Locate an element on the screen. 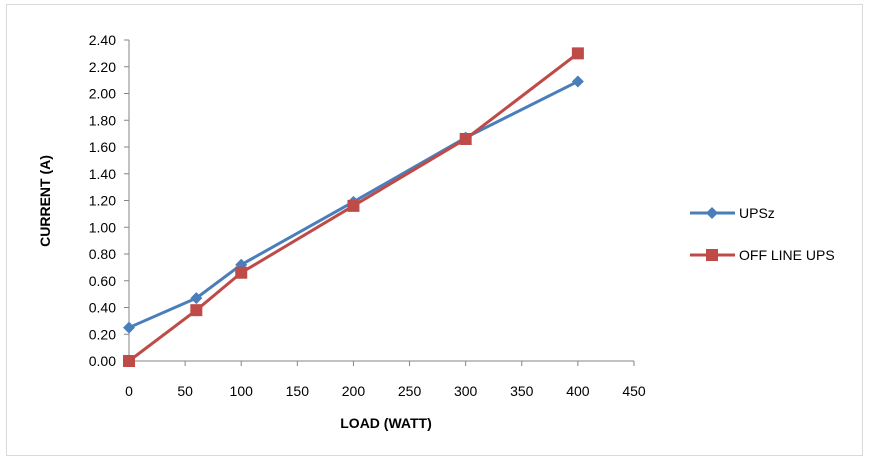 This screenshot has width=871, height=462. legend-label: OFF LINE UPS is located at coordinates (787, 255).